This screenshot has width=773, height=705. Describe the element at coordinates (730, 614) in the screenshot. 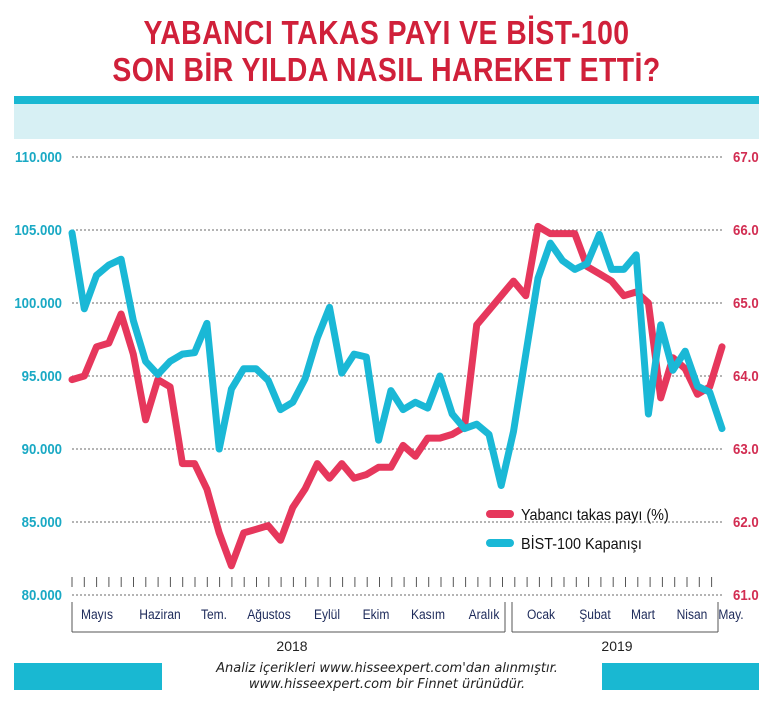

I see `month-label: May.` at that location.